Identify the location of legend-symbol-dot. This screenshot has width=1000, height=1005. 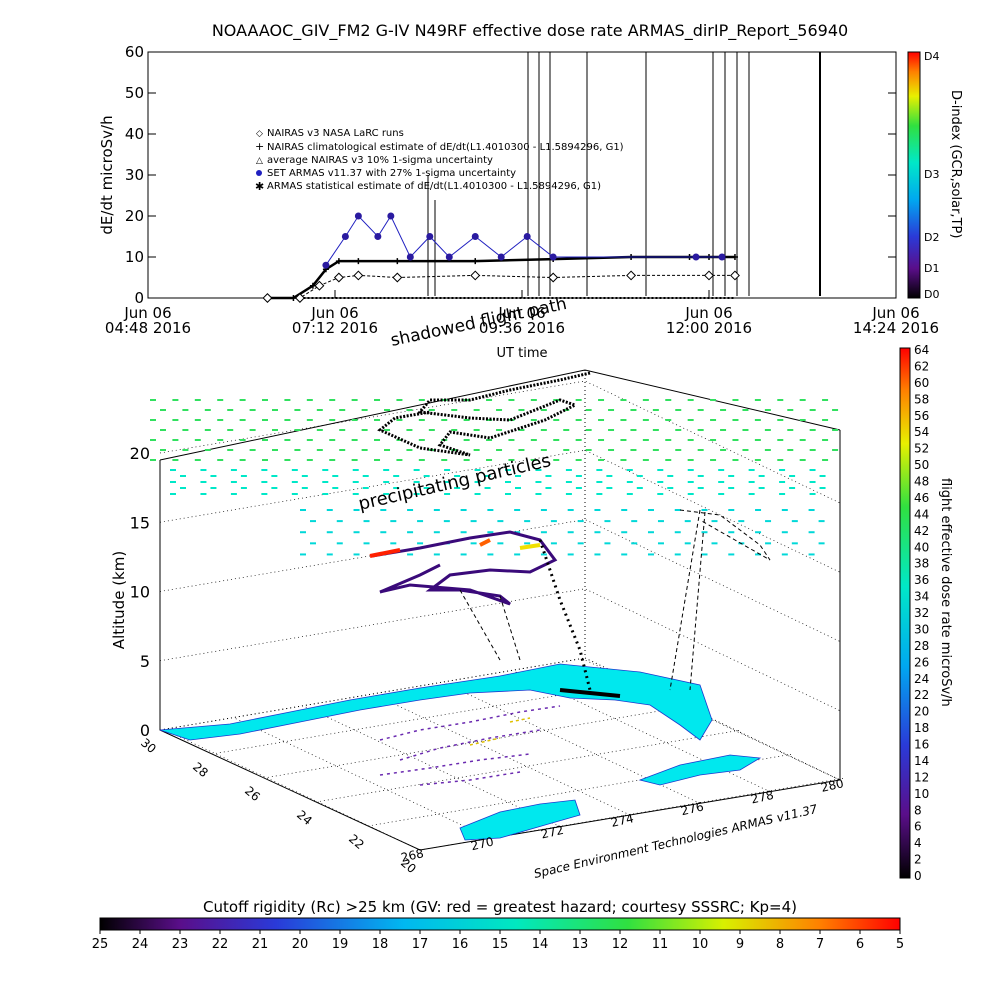
(259, 173).